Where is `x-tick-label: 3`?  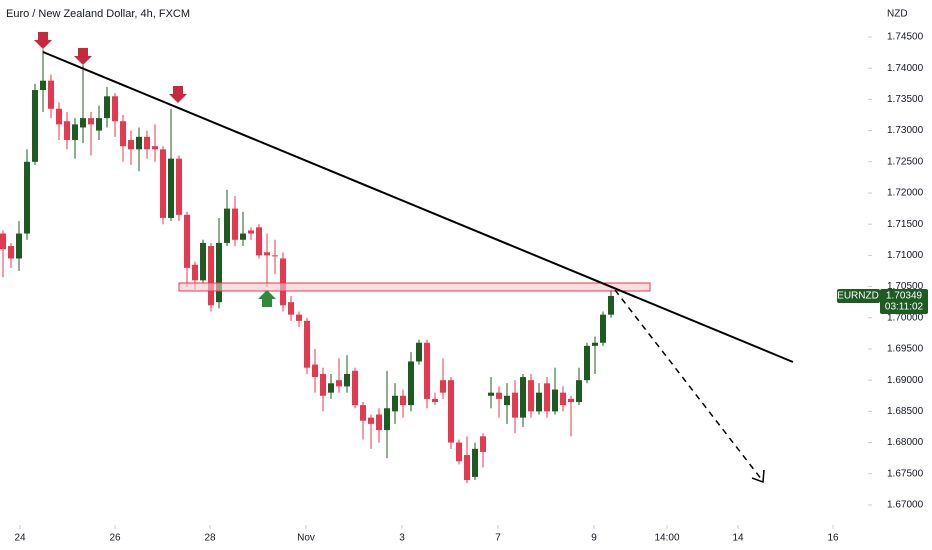
x-tick-label: 3 is located at coordinates (402, 538).